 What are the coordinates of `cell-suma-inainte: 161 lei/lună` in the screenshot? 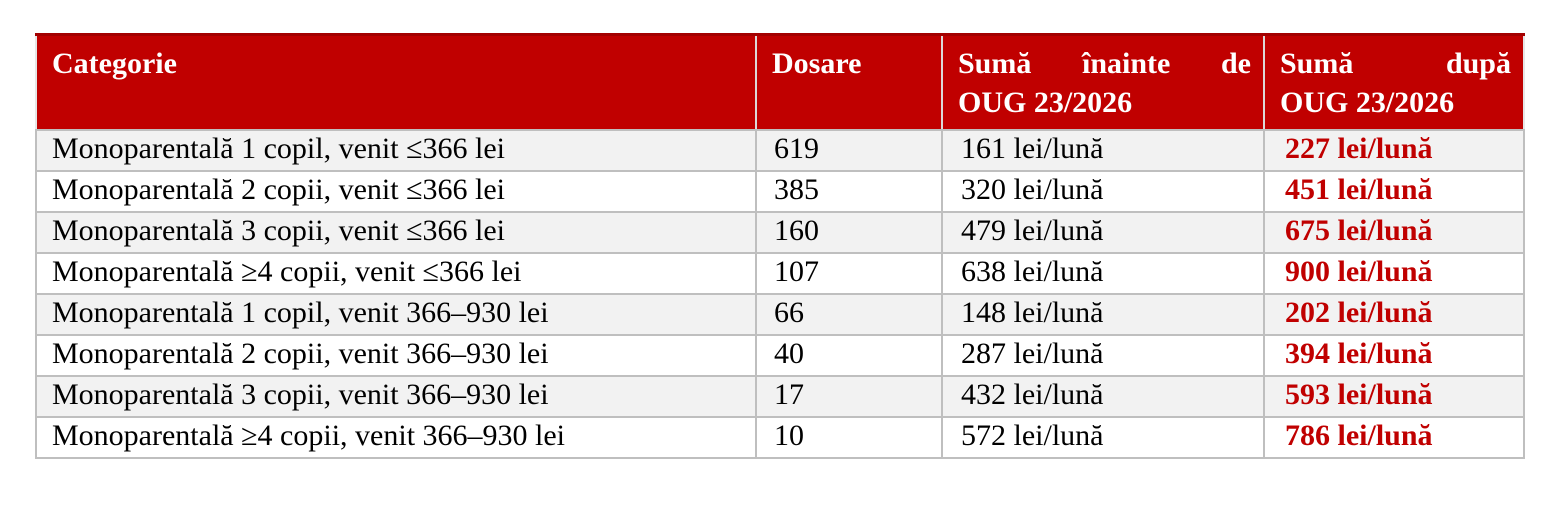 It's located at (1103, 150).